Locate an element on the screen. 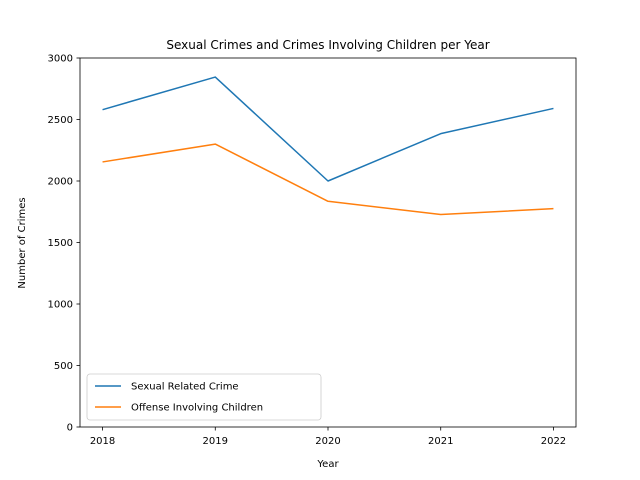  y-tick-label: 500 is located at coordinates (63, 366).